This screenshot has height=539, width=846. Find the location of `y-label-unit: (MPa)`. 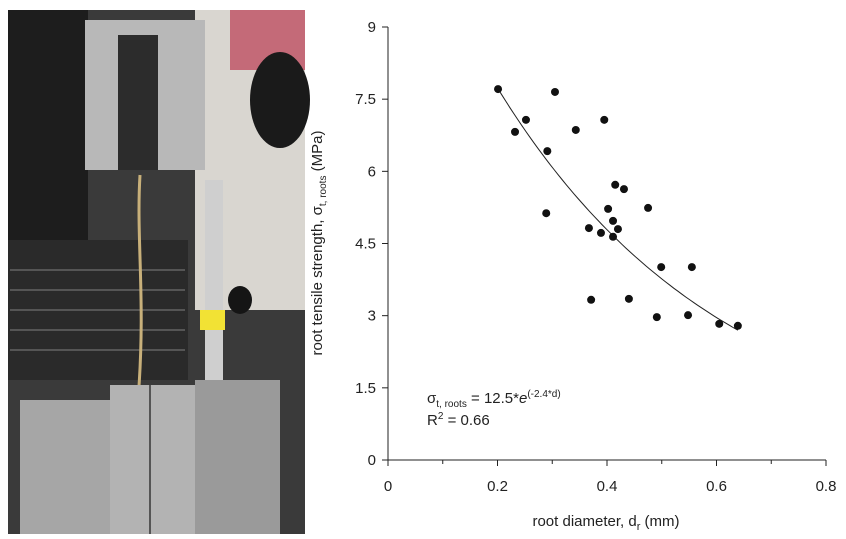

y-label-unit: (MPa) is located at coordinates (317, 153).